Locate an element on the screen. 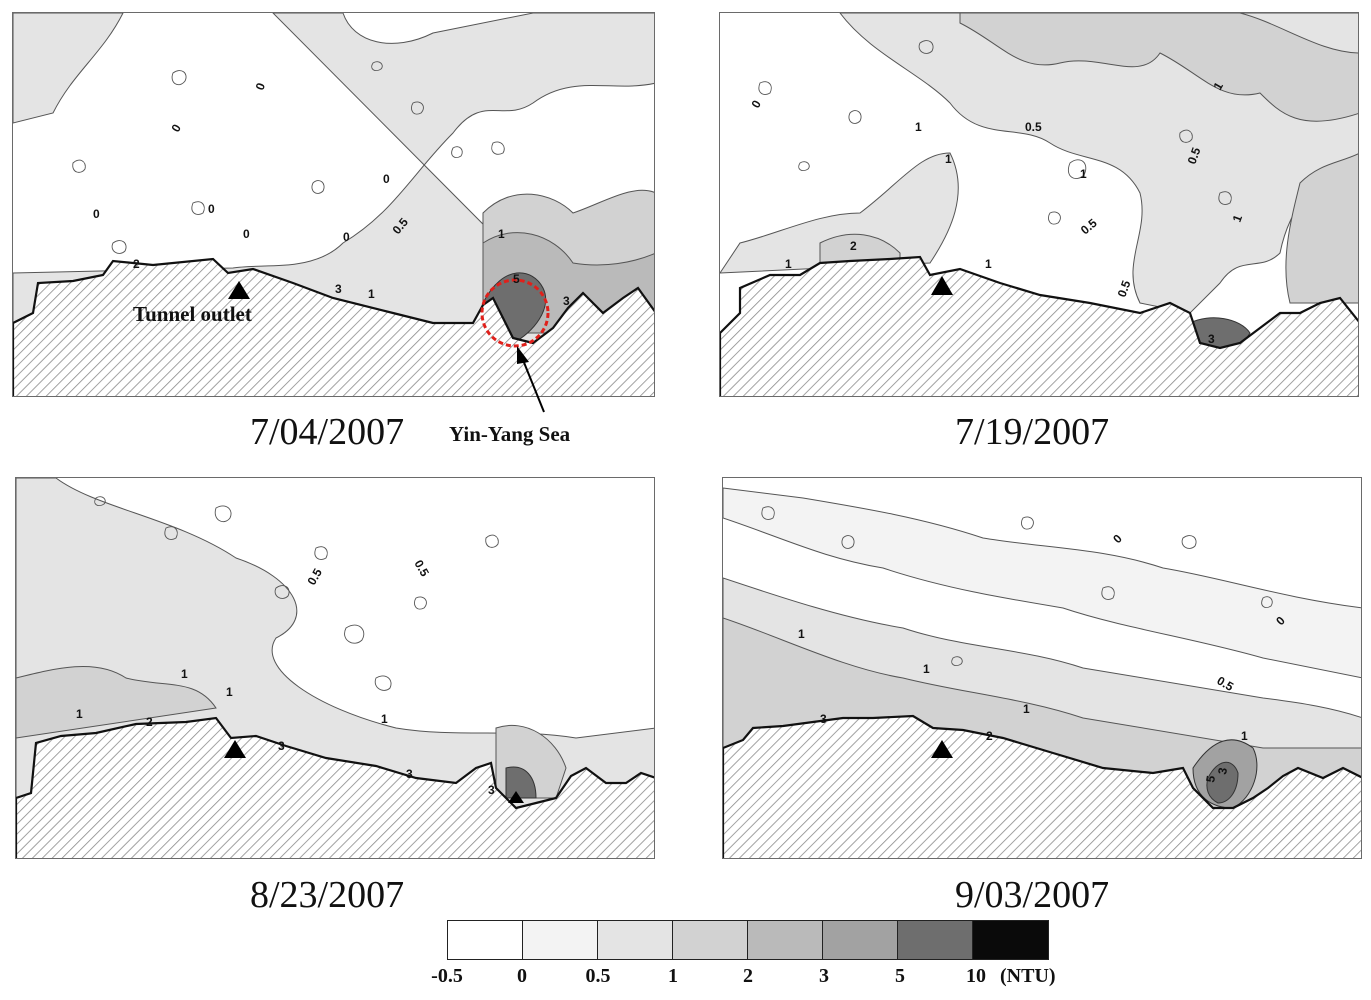 The width and height of the screenshot is (1371, 1000). turbidity-colorbar is located at coordinates (748, 940).